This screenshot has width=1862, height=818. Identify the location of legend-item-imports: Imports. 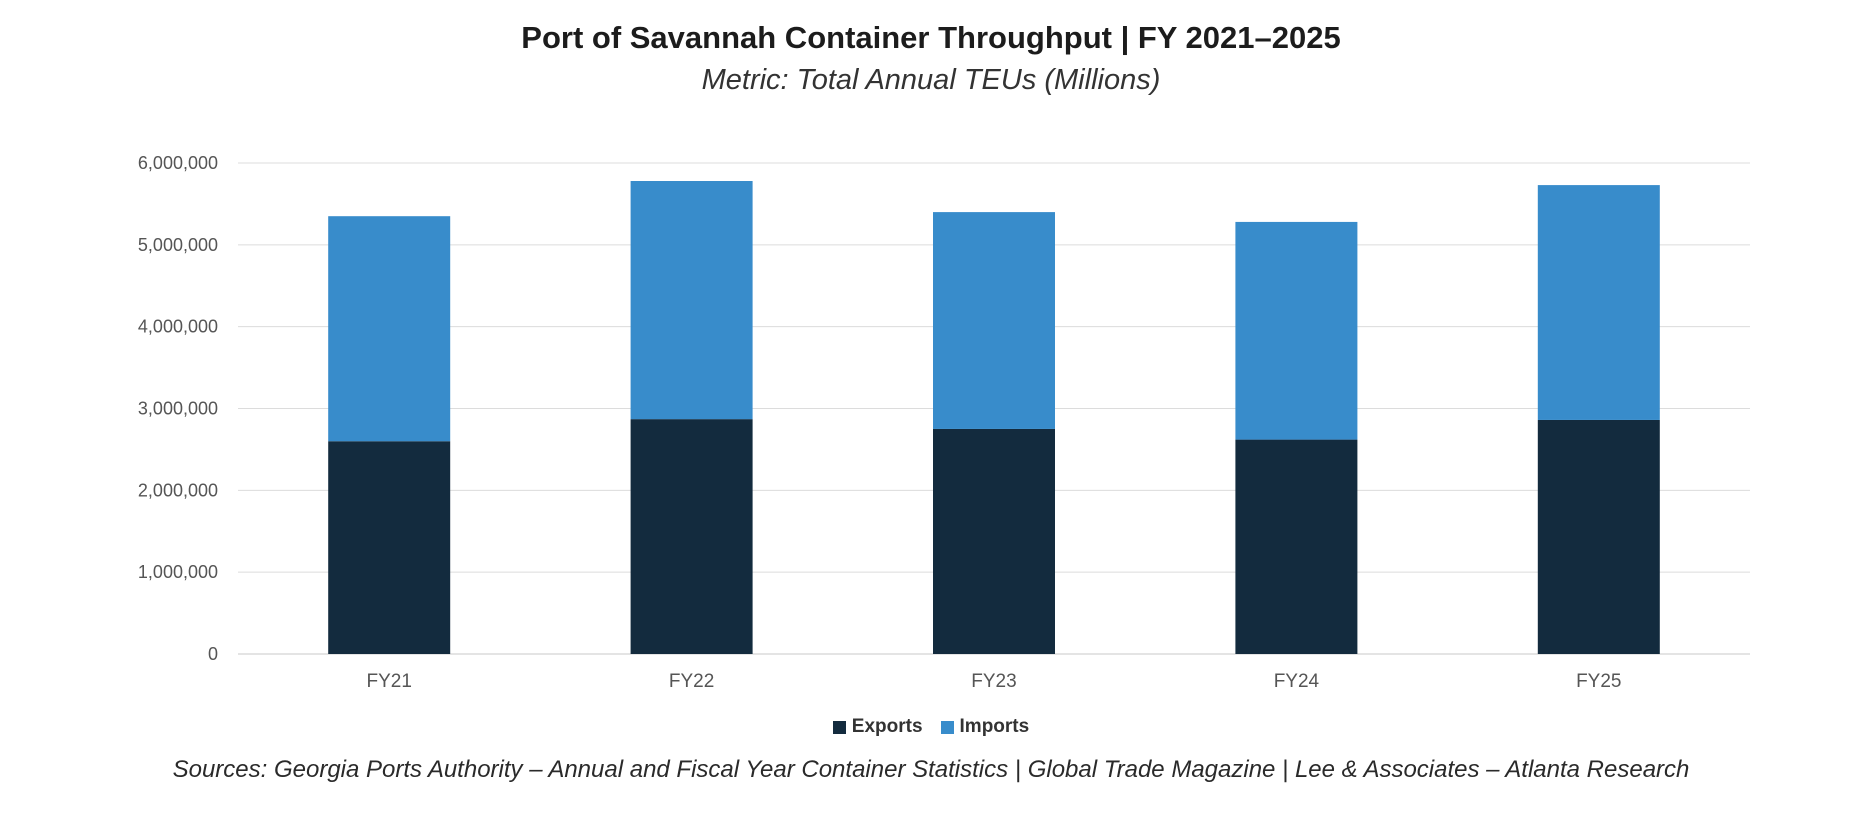
(985, 727).